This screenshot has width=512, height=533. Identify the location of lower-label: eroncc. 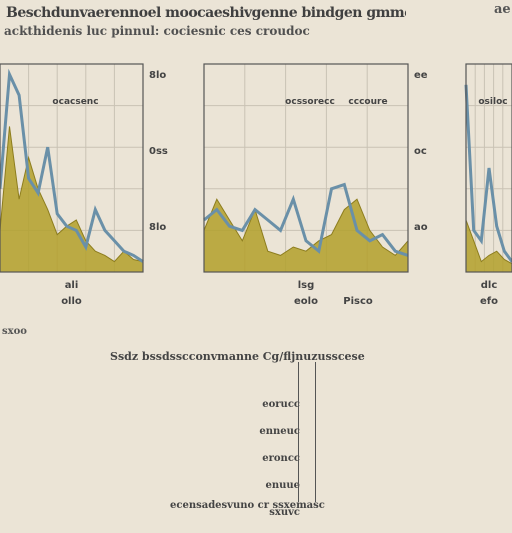
(281, 458).